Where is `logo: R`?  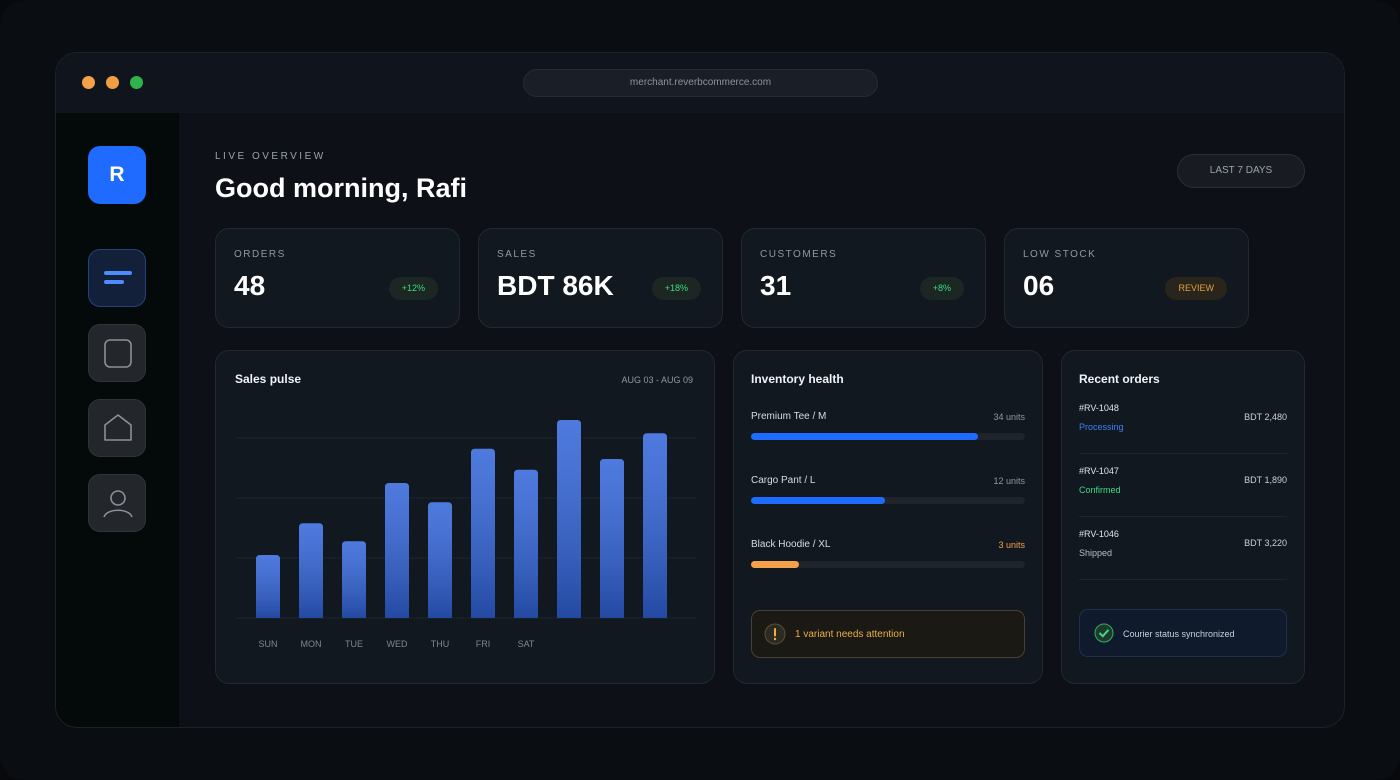 logo: R is located at coordinates (117, 175).